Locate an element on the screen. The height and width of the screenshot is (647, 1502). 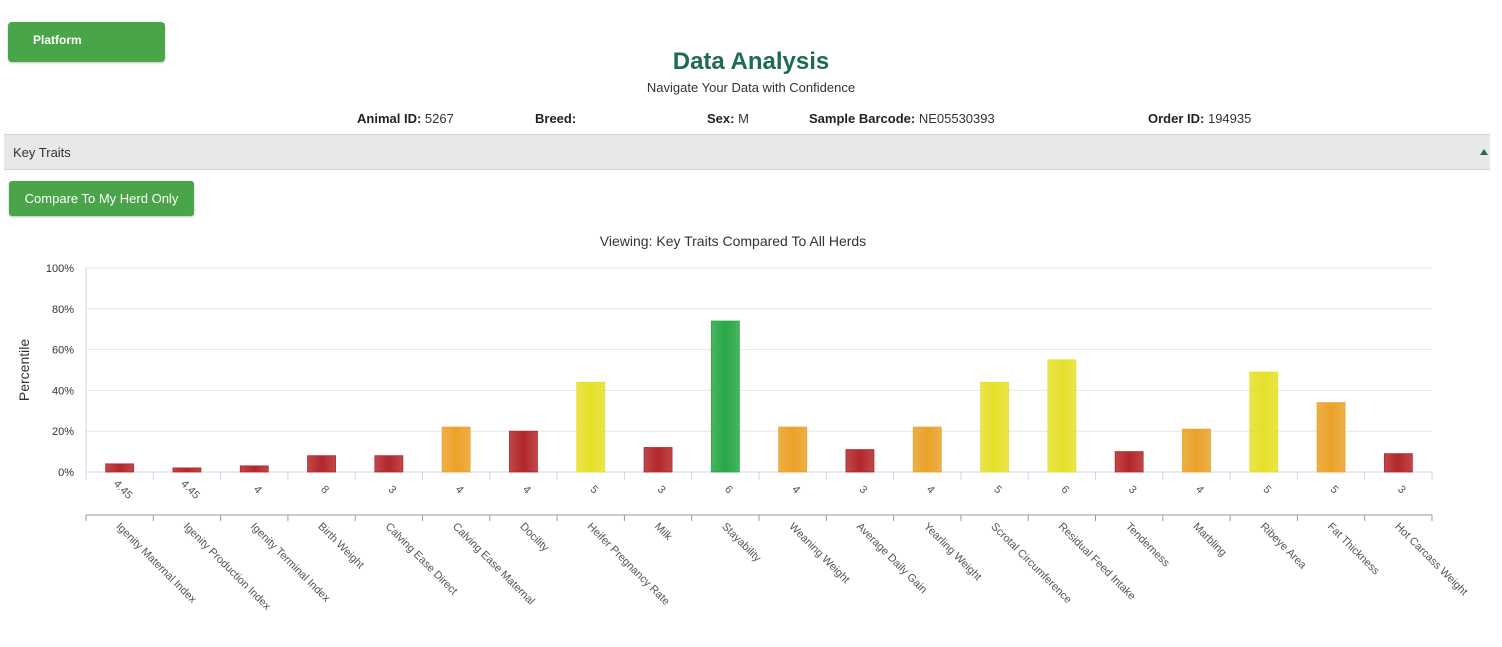
category-label: Tenderness is located at coordinates (1147, 545).